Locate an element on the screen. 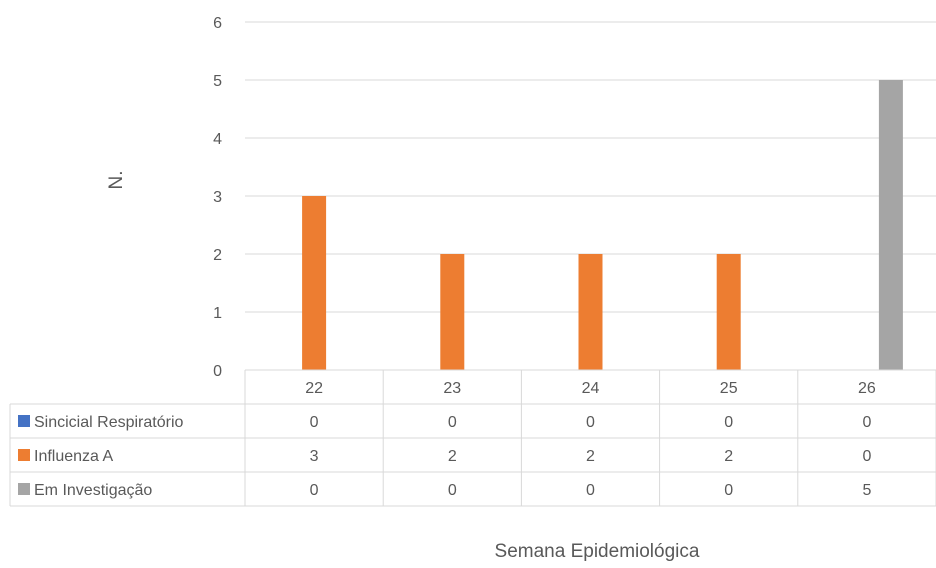 The image size is (936, 568). x-category-label: 25 is located at coordinates (729, 388).